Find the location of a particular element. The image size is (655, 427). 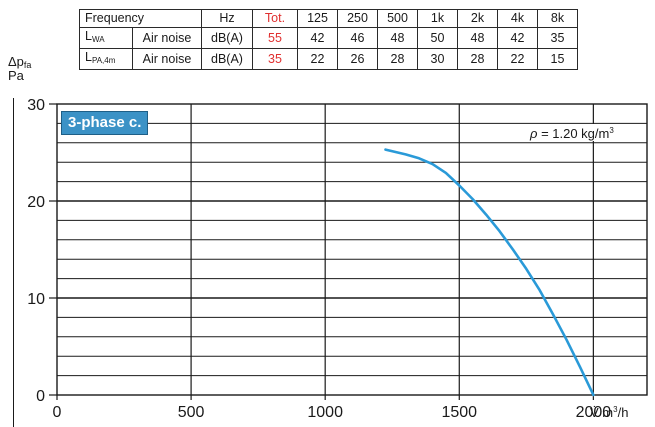

y-axis-unit: Pa is located at coordinates (16, 75).